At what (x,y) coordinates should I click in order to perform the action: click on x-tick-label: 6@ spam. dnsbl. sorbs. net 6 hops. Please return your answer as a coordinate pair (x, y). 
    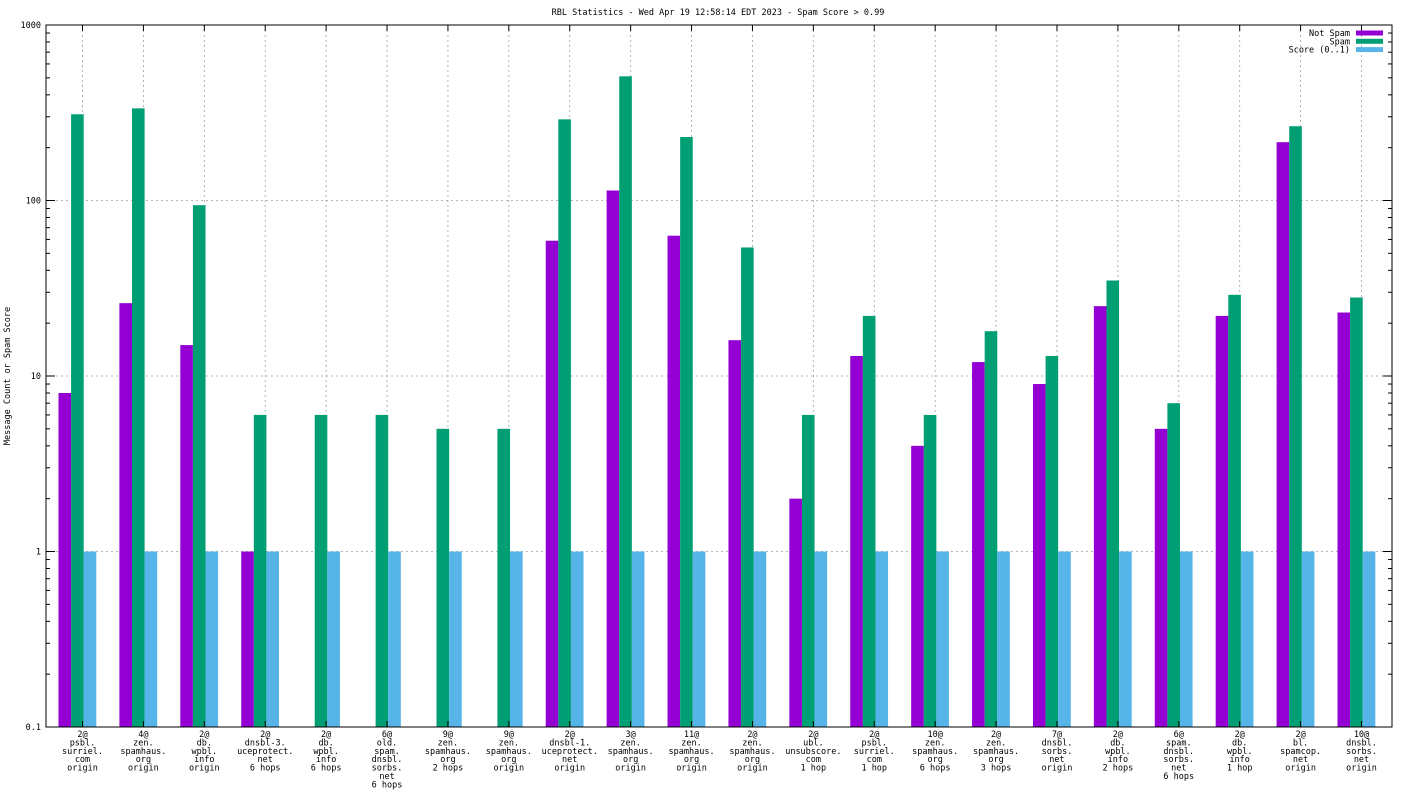
    Looking at the image, I should click on (1178, 756).